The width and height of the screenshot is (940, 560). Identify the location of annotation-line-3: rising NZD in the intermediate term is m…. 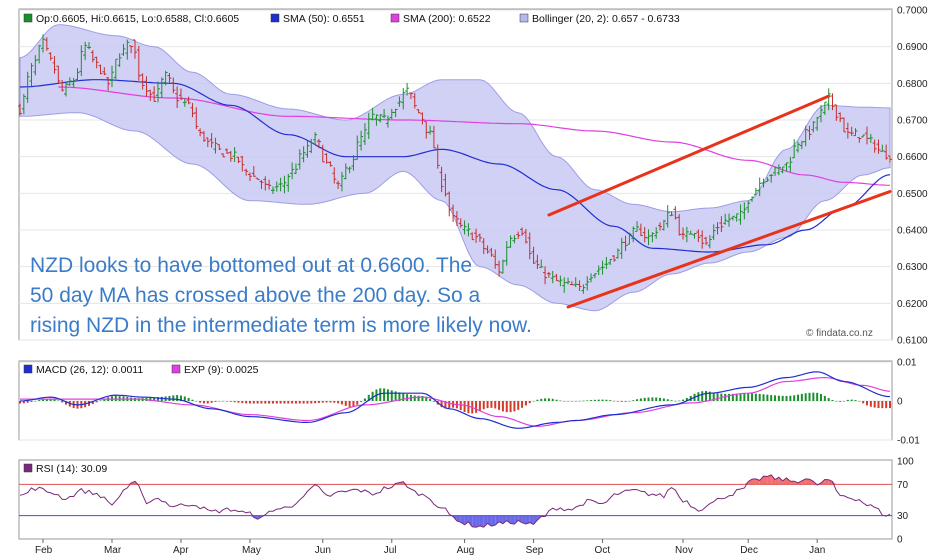
(281, 325).